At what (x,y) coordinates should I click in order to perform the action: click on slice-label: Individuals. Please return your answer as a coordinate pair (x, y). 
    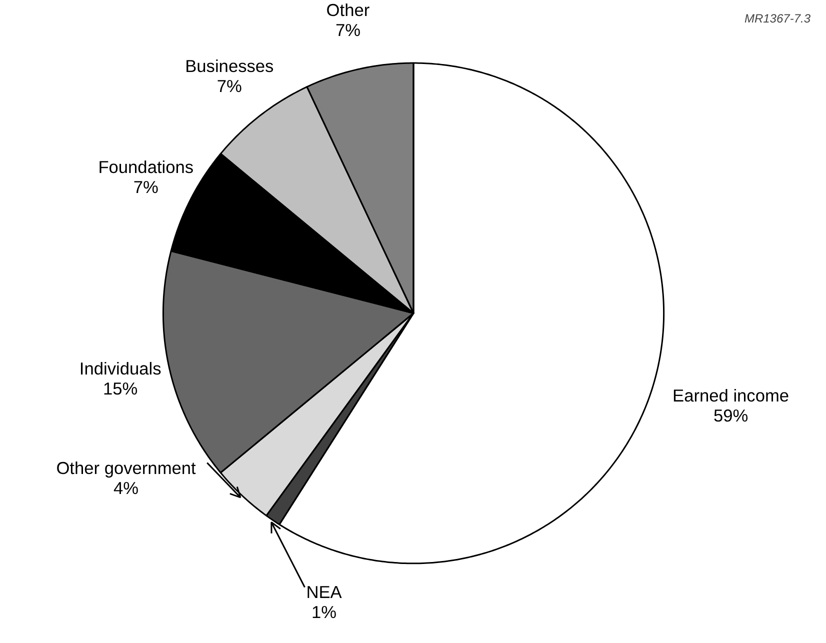
    Looking at the image, I should click on (120, 368).